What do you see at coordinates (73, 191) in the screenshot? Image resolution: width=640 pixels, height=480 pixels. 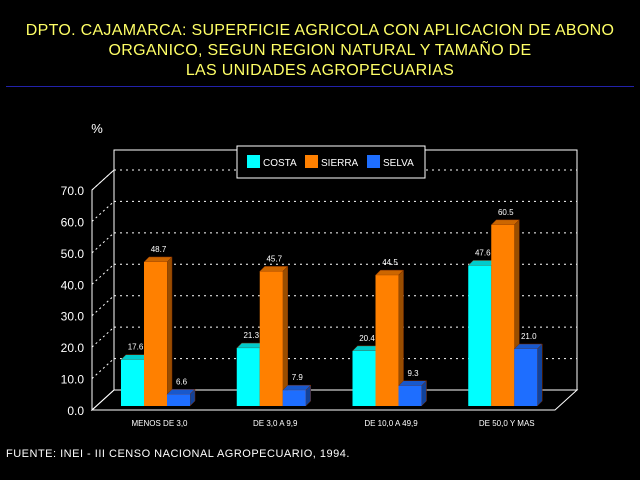 I see `y-tick-label: 70.0` at bounding box center [73, 191].